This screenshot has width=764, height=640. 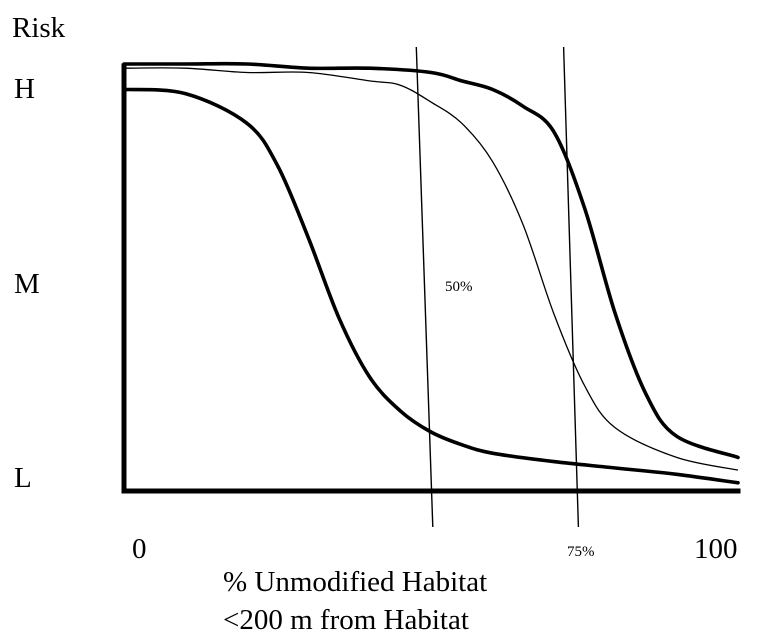 I want to click on y-tick-label-h: H, so click(x=24, y=89).